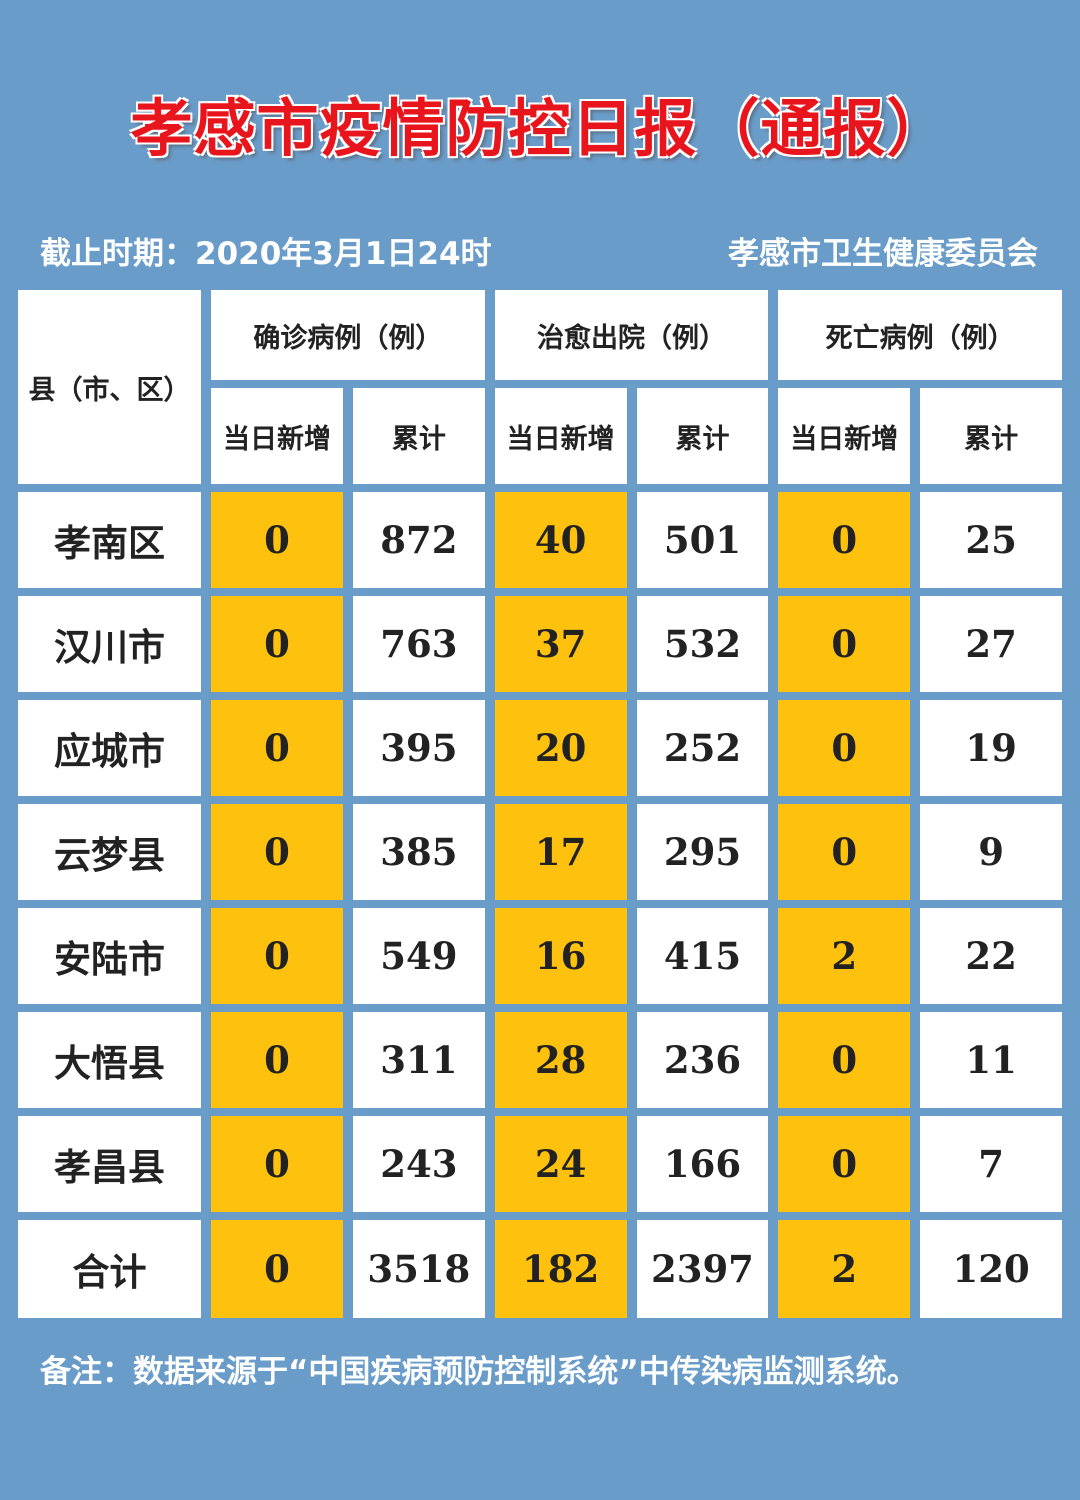 The height and width of the screenshot is (1500, 1080). I want to click on cumulative-cell: 7, so click(991, 1168).